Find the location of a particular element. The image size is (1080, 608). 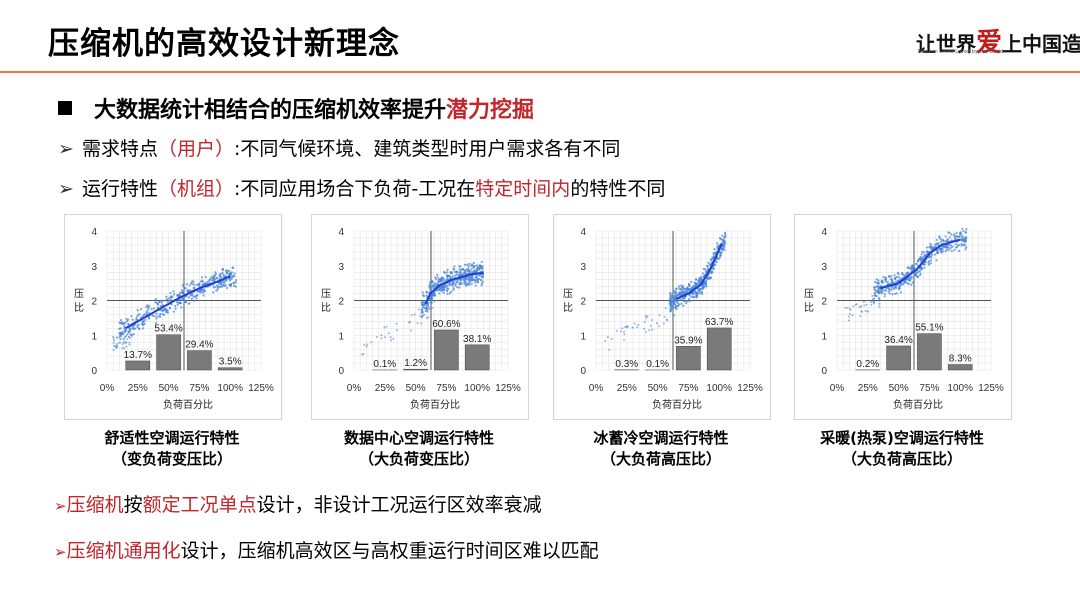

bottom-point-2-c: 设计，压缩机高效区与高权重运行时间区难以匹配 is located at coordinates (389, 551).